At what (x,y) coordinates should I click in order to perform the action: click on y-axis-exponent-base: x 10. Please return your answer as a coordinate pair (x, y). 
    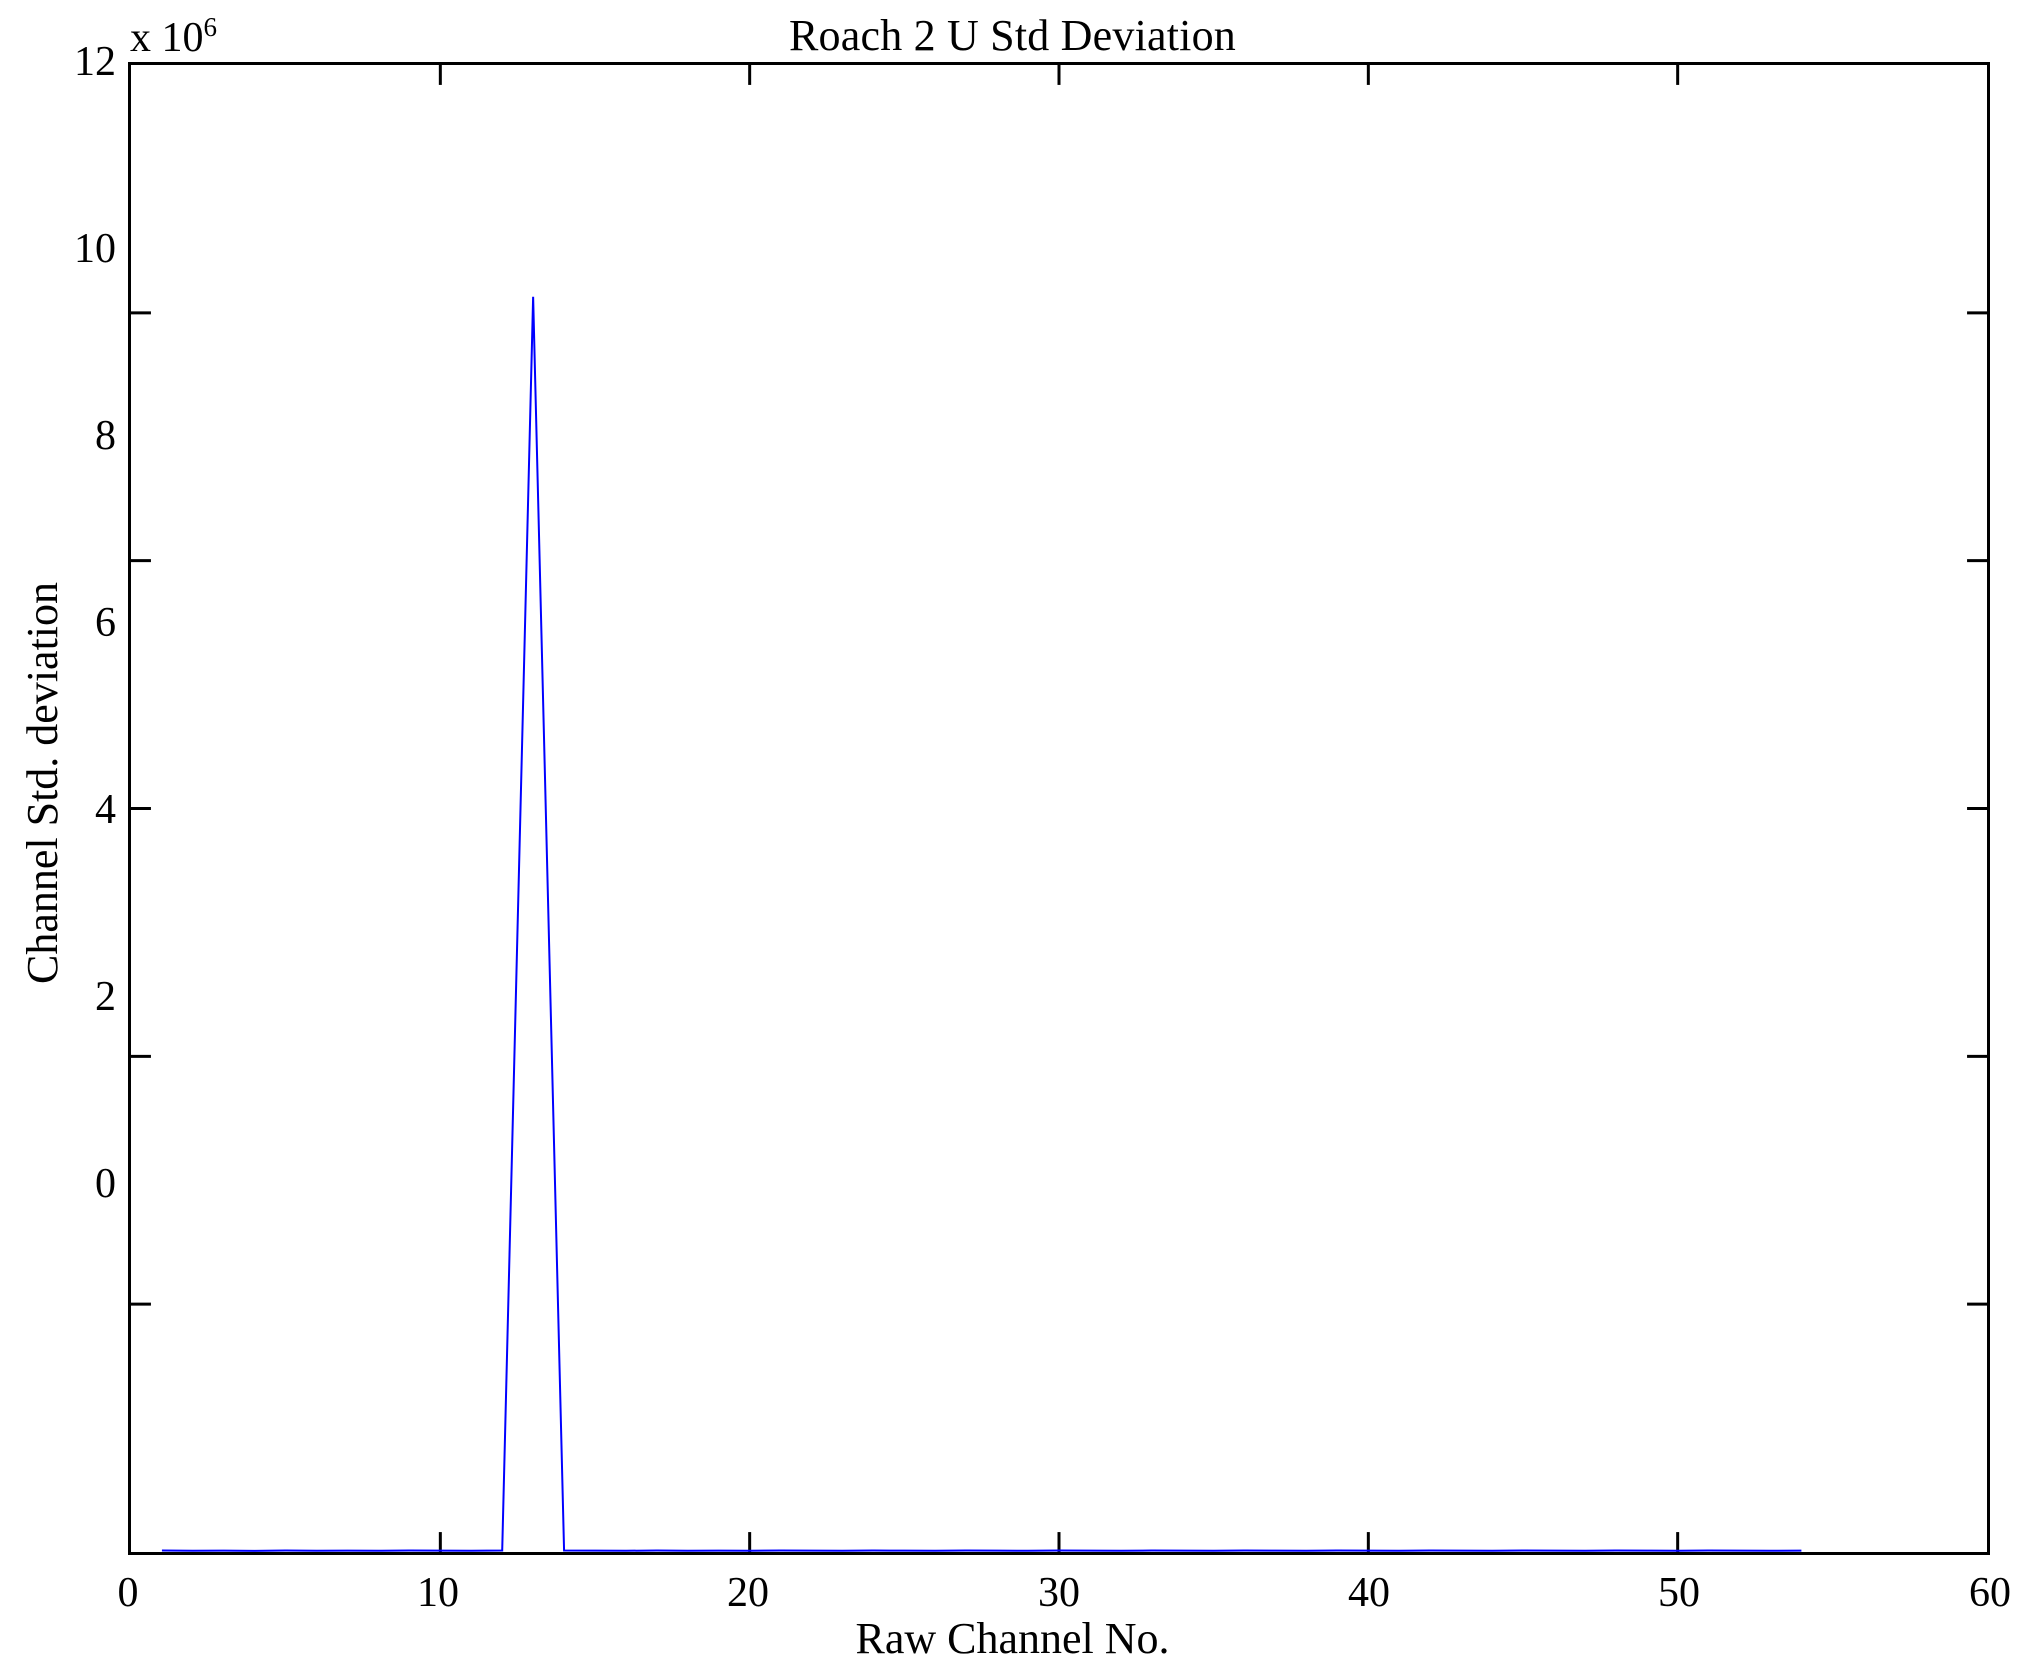
    Looking at the image, I should click on (167, 38).